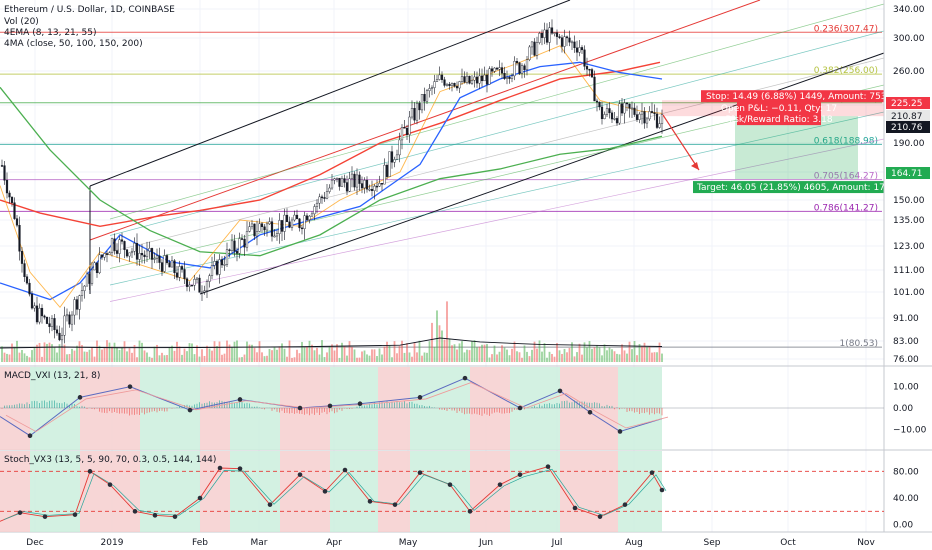  Describe the element at coordinates (909, 201) in the screenshot. I see `price-axis-tick: 150.00` at that location.